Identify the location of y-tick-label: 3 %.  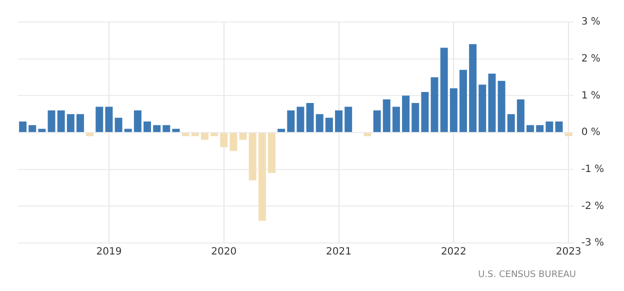
(590, 22).